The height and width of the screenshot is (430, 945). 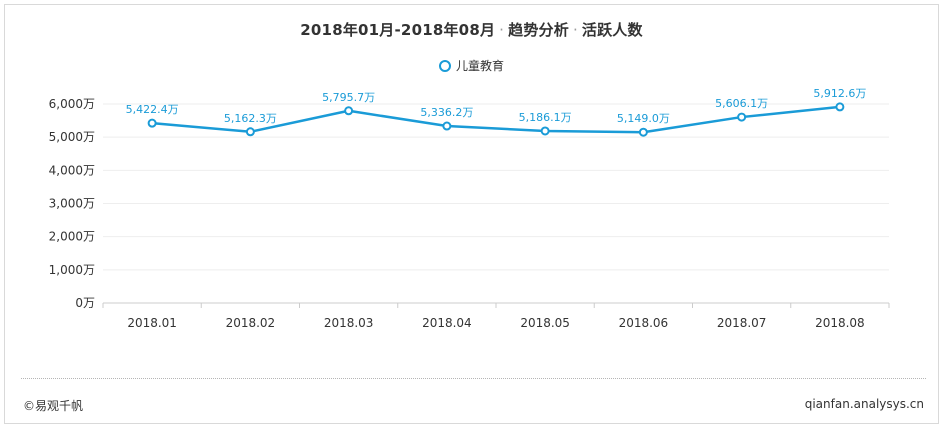 What do you see at coordinates (251, 323) in the screenshot?
I see `x-tick-label: 2018.02` at bounding box center [251, 323].